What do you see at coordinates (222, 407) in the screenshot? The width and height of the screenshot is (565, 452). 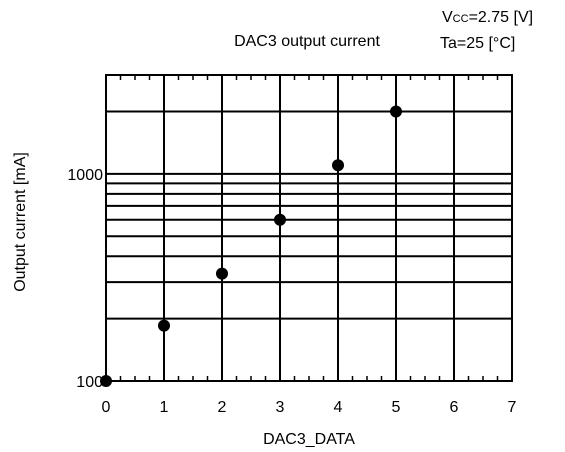 I see `x-tick-label: 2` at bounding box center [222, 407].